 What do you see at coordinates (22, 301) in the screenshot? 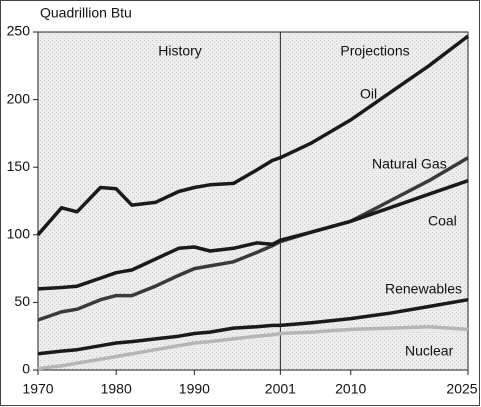
I see `y-tick-label: 50` at bounding box center [22, 301].